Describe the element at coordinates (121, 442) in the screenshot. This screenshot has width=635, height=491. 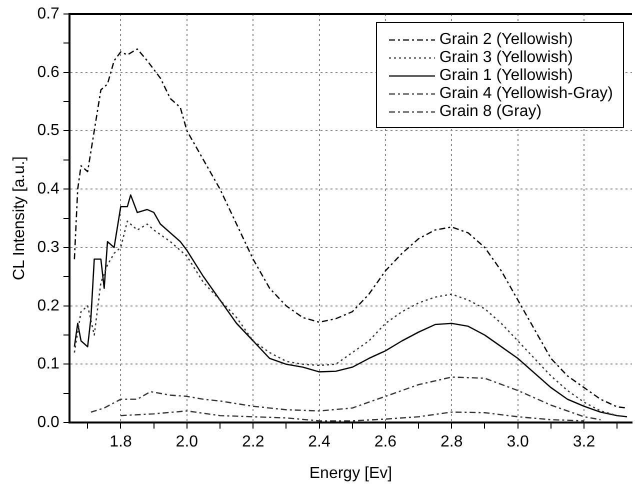
I see `x-tick-label: 1.8` at that location.